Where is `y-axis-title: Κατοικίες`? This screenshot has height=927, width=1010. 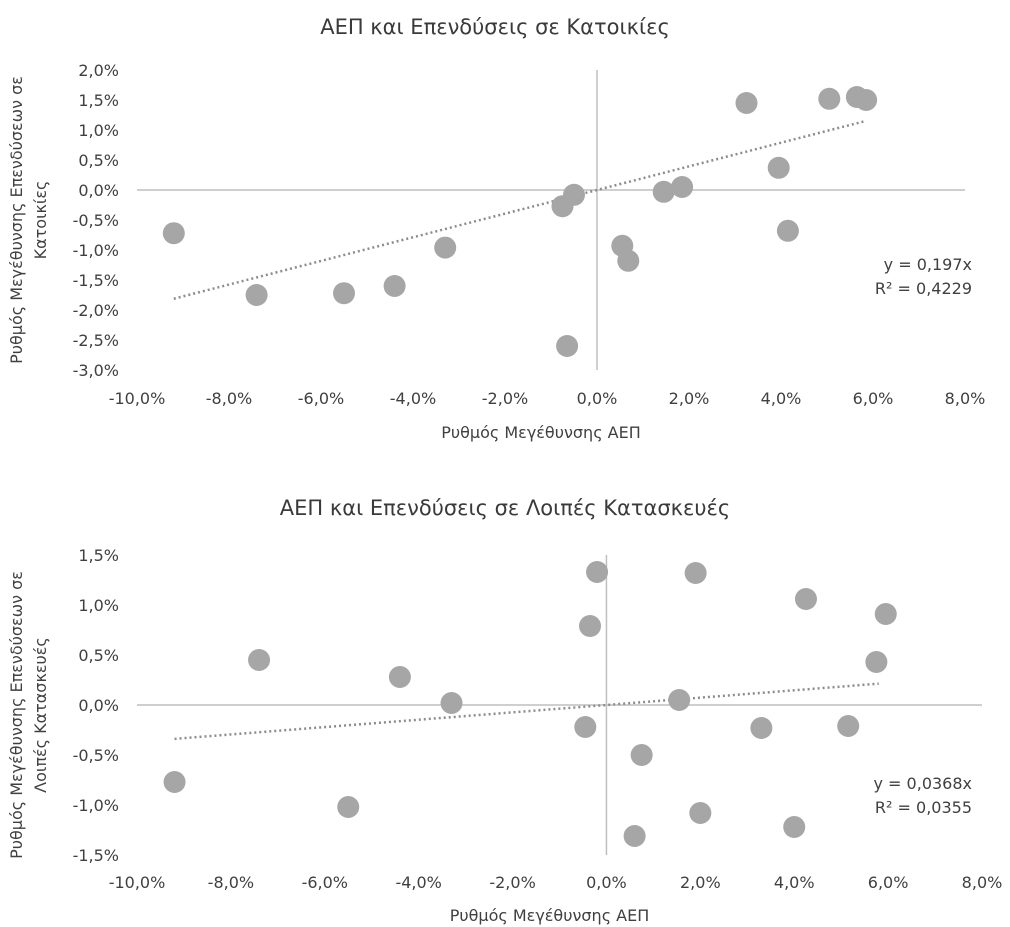
y-axis-title: Κατοικίες is located at coordinates (40, 220).